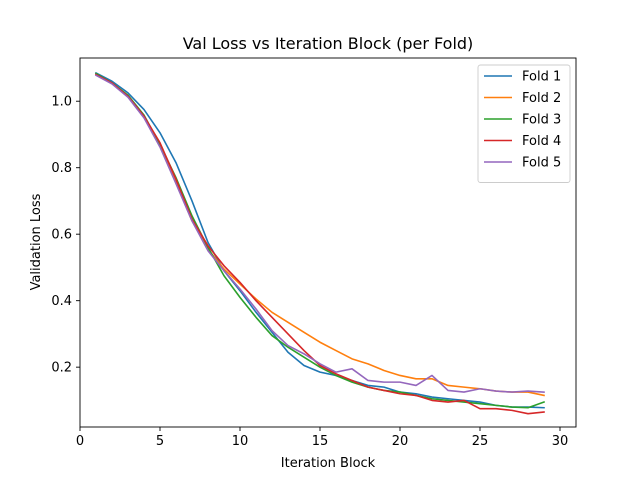  I want to click on x-axis-ticks: 0 5 10 15 20 25 30, so click(322, 438).